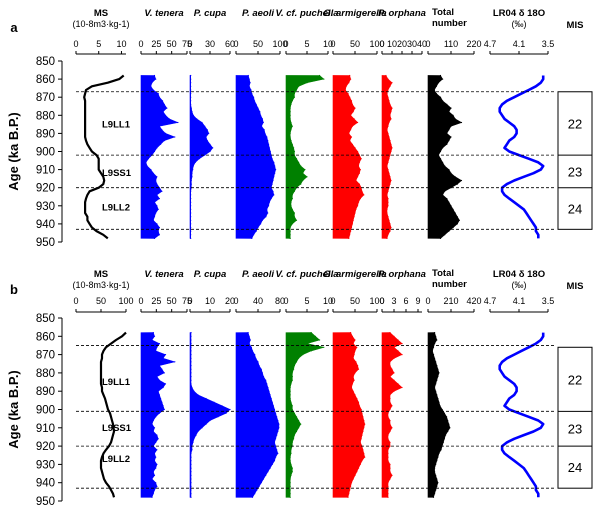 This screenshot has height=513, width=600. I want to click on track-lr04-18o: LR04 δ 18O(‰) 4.7 4.1 3.5, so click(519, 123).